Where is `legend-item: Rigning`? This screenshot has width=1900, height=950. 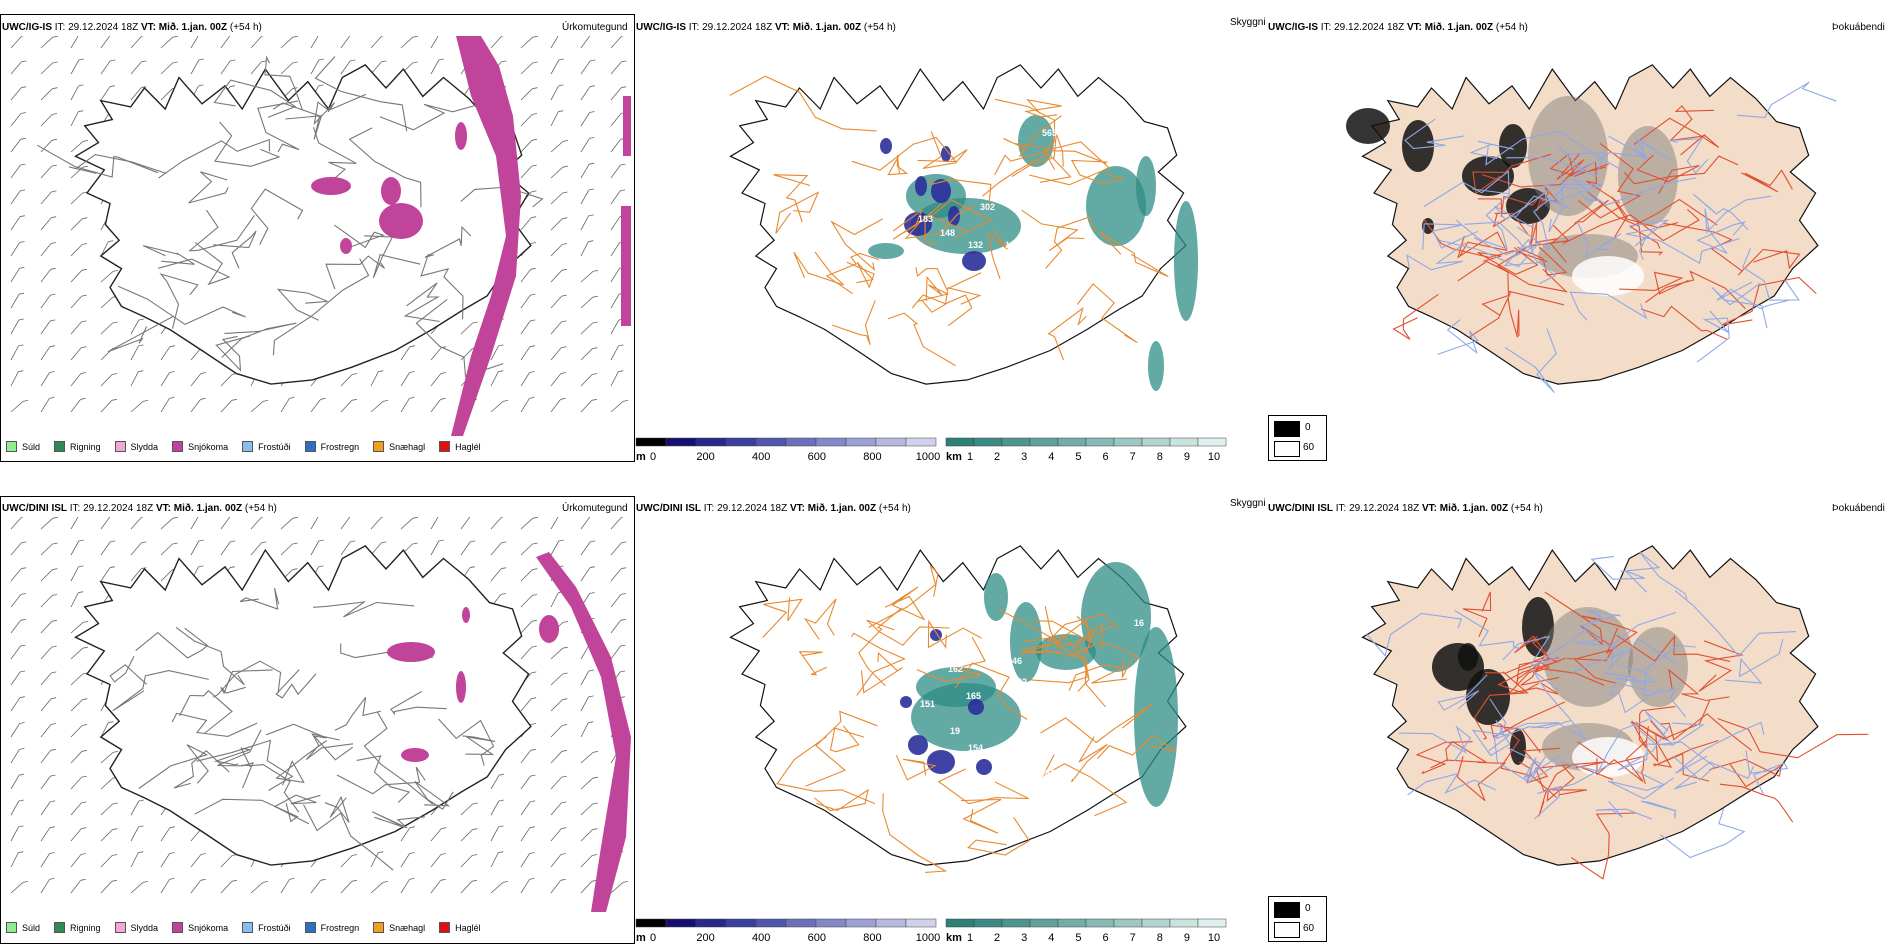 legend-item: Rigning is located at coordinates (77, 446).